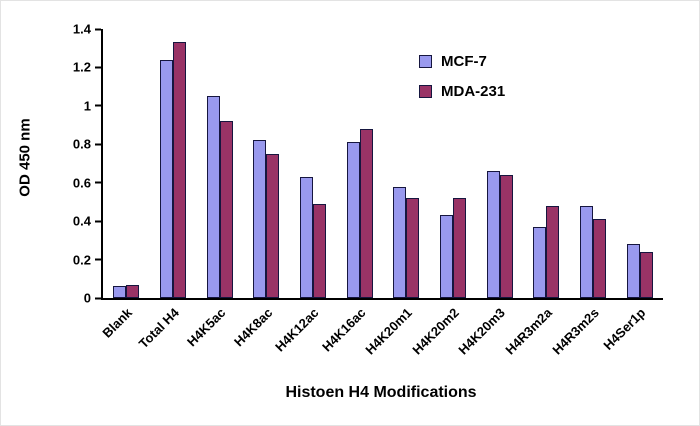  I want to click on x-tick-label-total-h4: Total H4, so click(158, 328).